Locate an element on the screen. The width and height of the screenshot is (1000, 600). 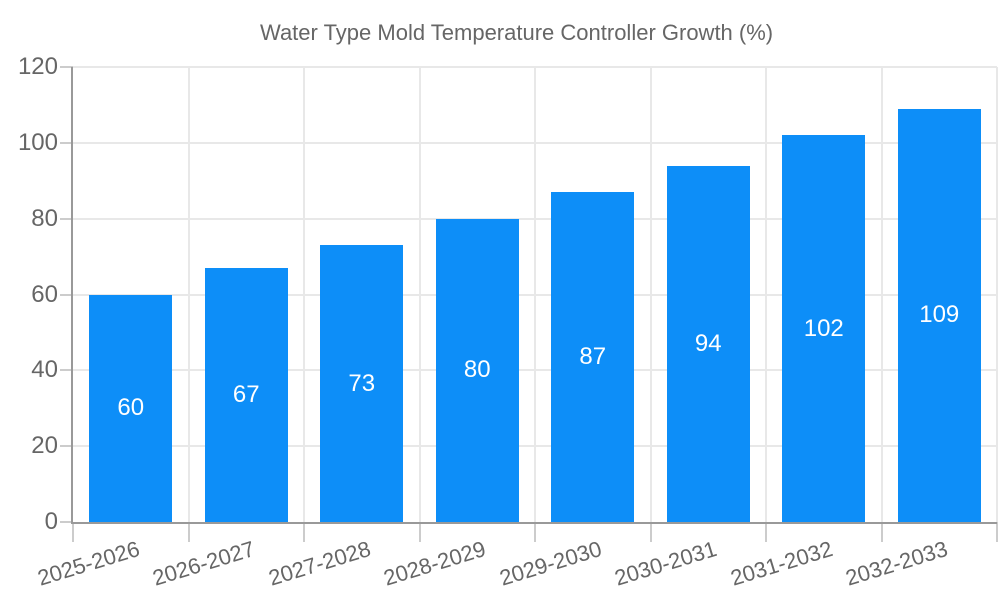
y-axis-line is located at coordinates (72, 295).